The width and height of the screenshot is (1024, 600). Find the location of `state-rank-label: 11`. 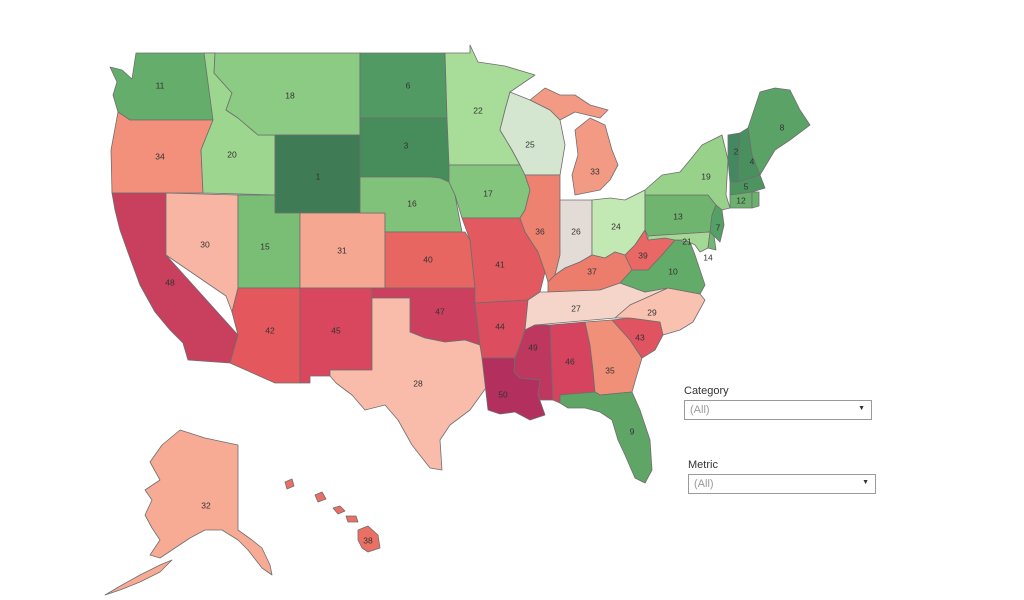

state-rank-label: 11 is located at coordinates (160, 85).